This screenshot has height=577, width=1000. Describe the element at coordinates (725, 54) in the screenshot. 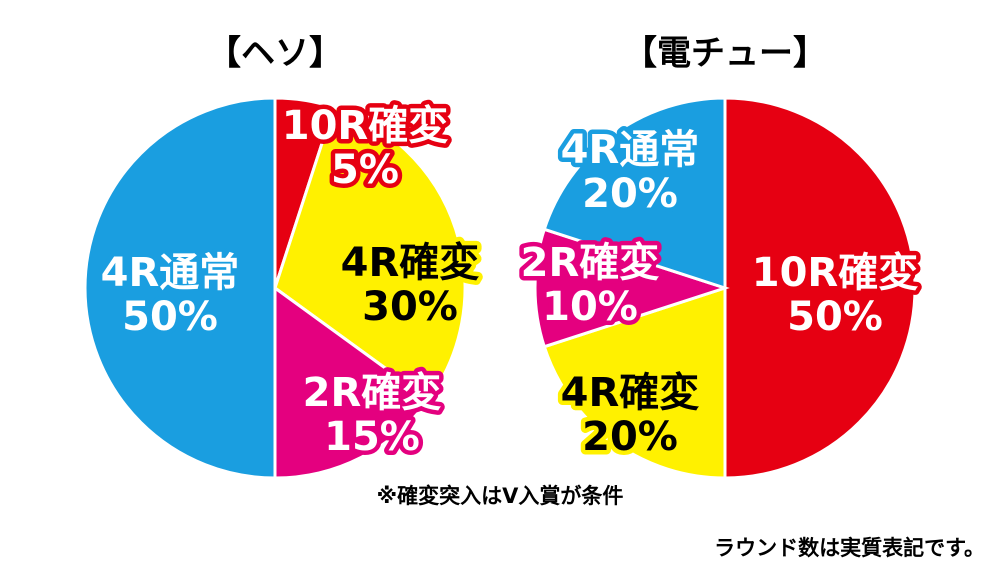

I see `chart-title: 【電チュー】` at that location.